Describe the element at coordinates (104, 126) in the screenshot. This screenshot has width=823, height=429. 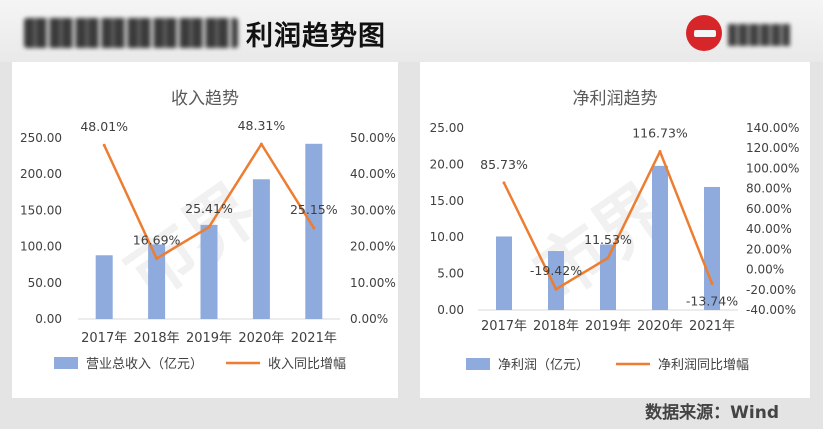
I see `growth-data-label: 48.01%` at that location.